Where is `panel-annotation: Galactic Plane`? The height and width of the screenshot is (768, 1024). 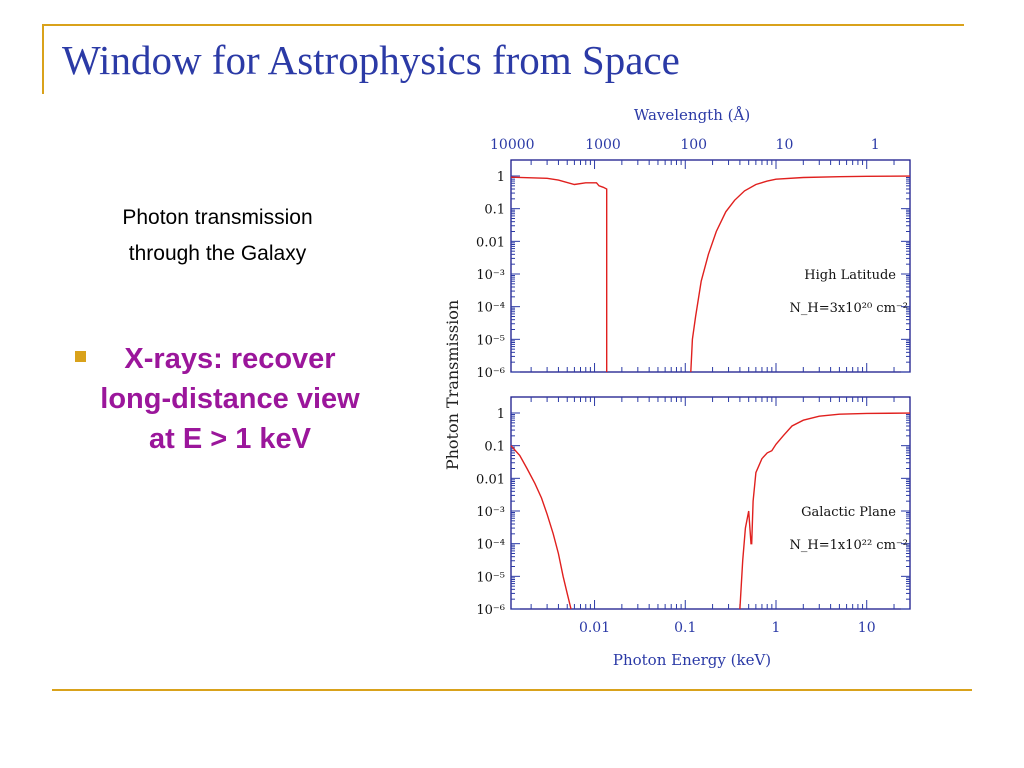
panel-annotation: Galactic Plane is located at coordinates (848, 512).